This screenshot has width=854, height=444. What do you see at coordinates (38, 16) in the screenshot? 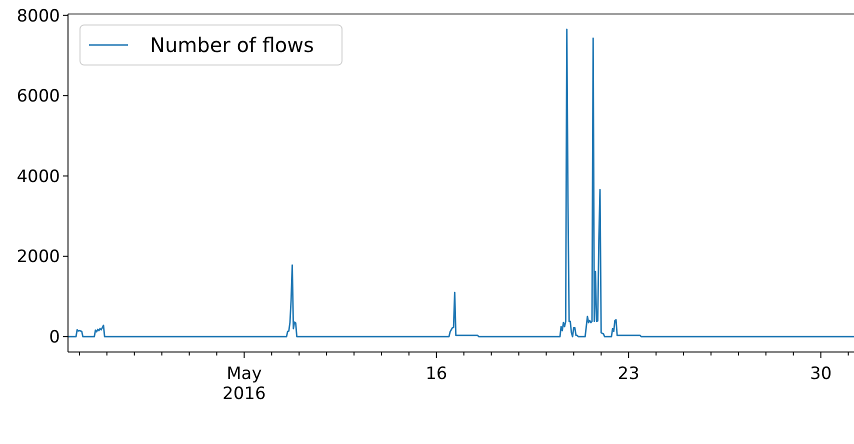
I see `y-tick-label: 8000` at bounding box center [38, 16].